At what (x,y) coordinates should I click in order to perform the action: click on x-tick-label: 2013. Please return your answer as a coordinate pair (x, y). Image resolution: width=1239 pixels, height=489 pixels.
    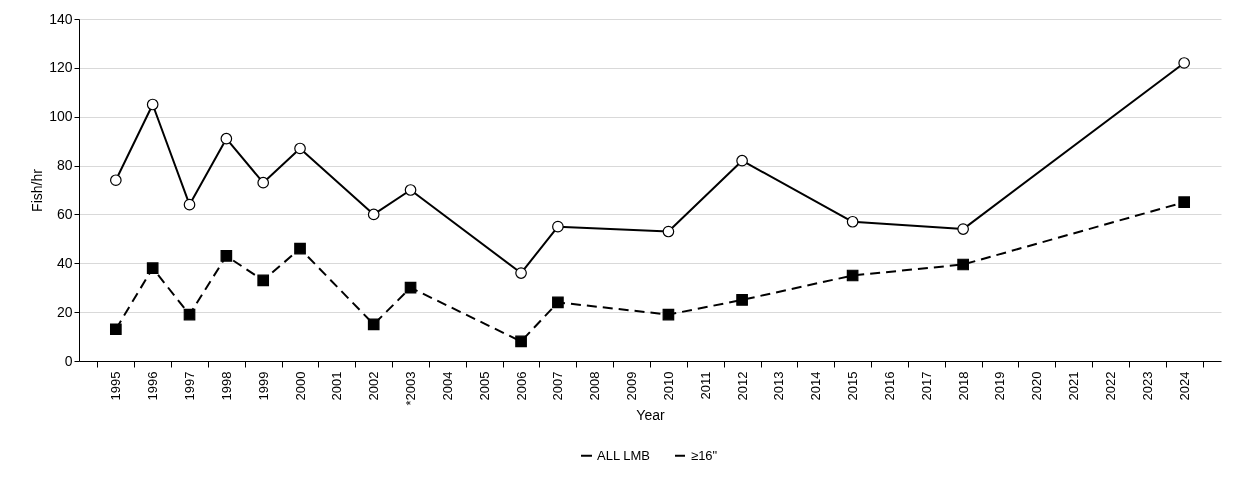
    Looking at the image, I should click on (779, 386).